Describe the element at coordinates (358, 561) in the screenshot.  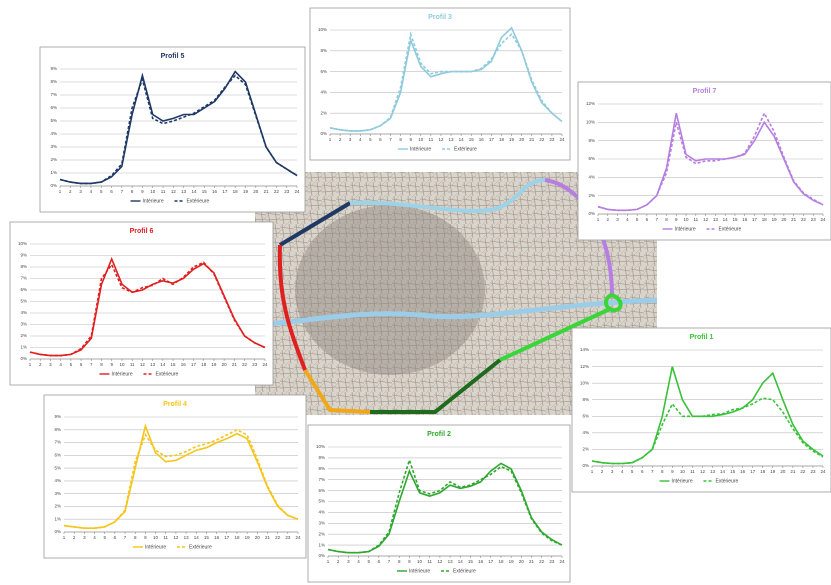
I see `x-tick-label: 4` at that location.